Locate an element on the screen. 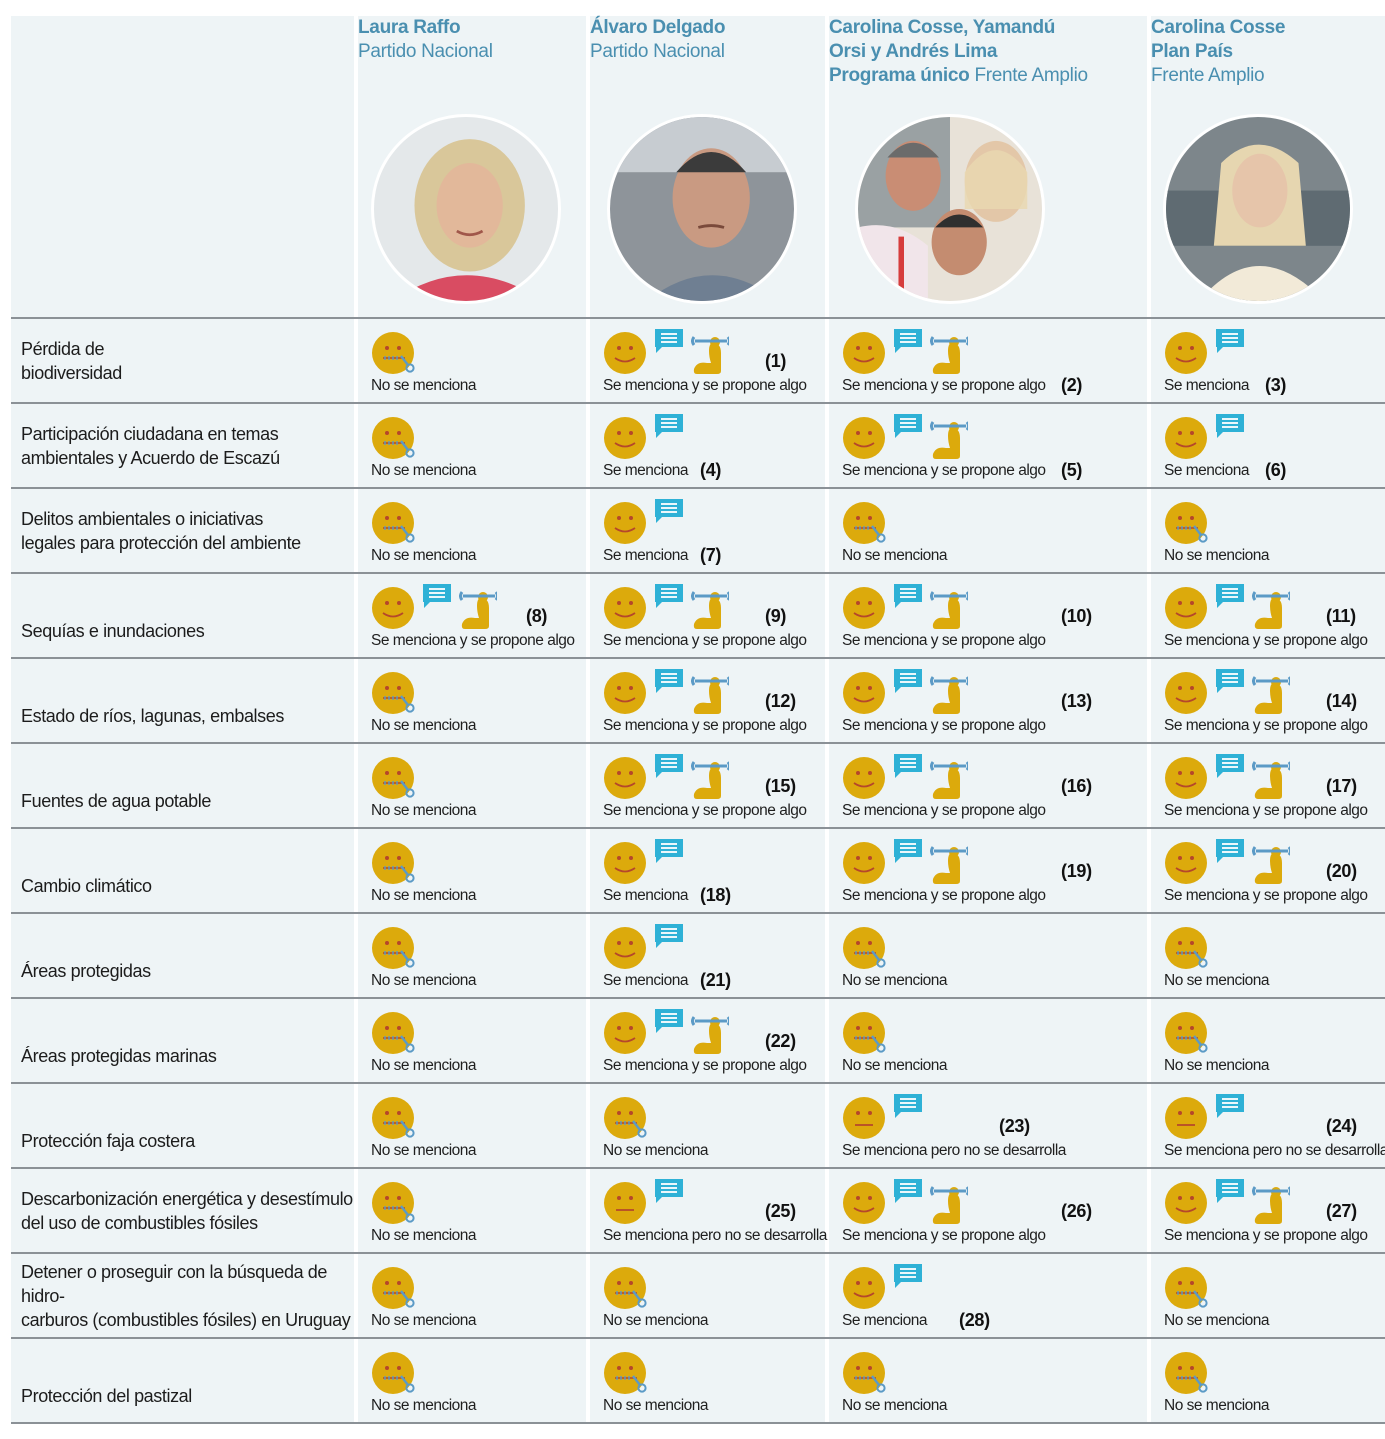 The image size is (1385, 1439). footnote-reference: (26) is located at coordinates (1076, 1211).